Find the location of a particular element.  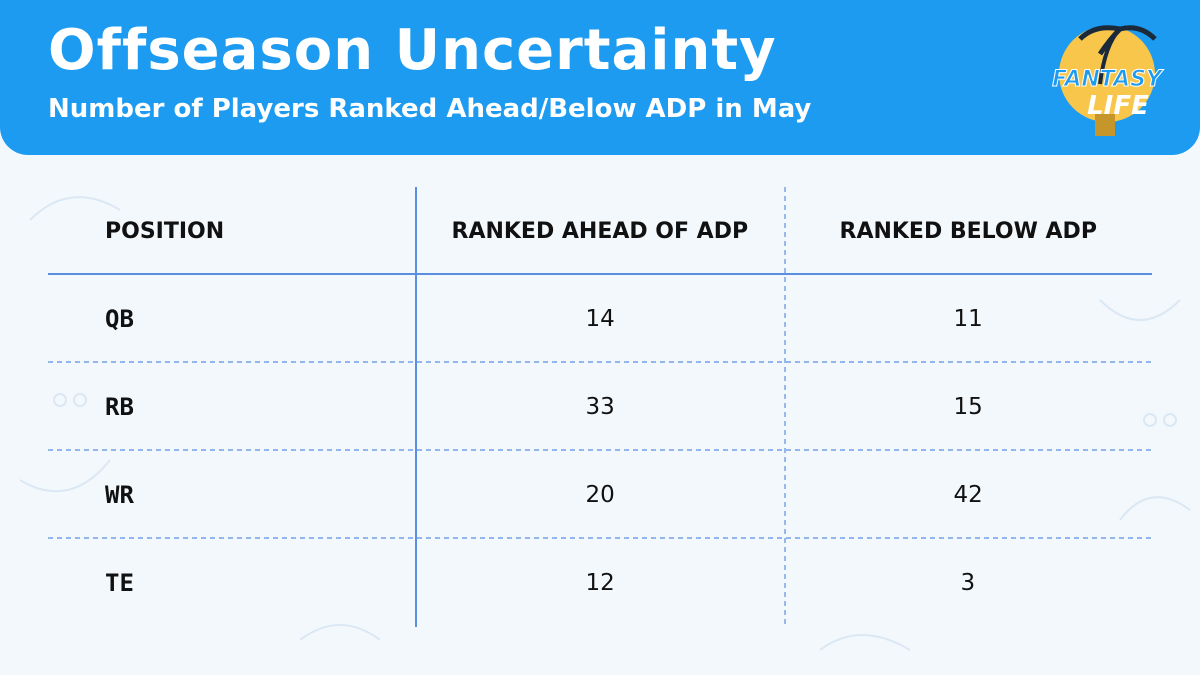

cell-value: 12 is located at coordinates (600, 583).